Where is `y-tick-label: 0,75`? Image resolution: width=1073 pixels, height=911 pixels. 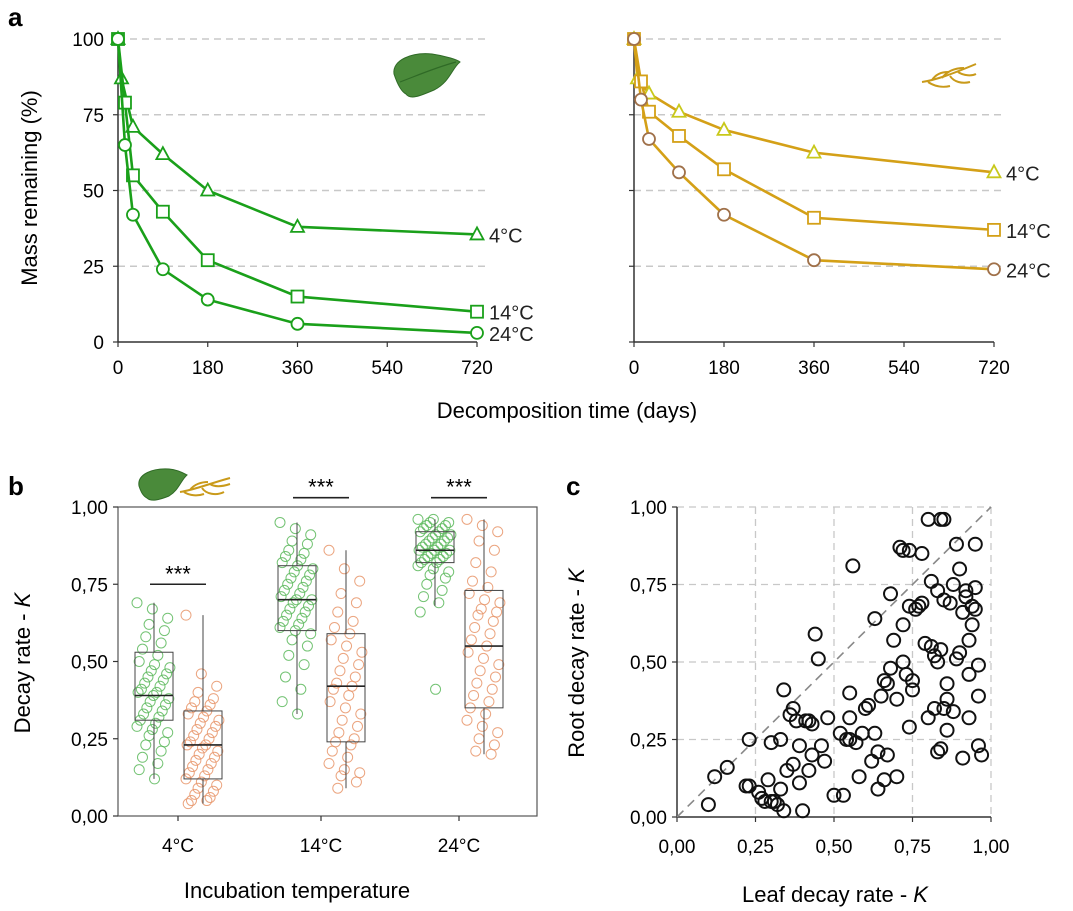
y-tick-label: 0,75 is located at coordinates (89, 585).